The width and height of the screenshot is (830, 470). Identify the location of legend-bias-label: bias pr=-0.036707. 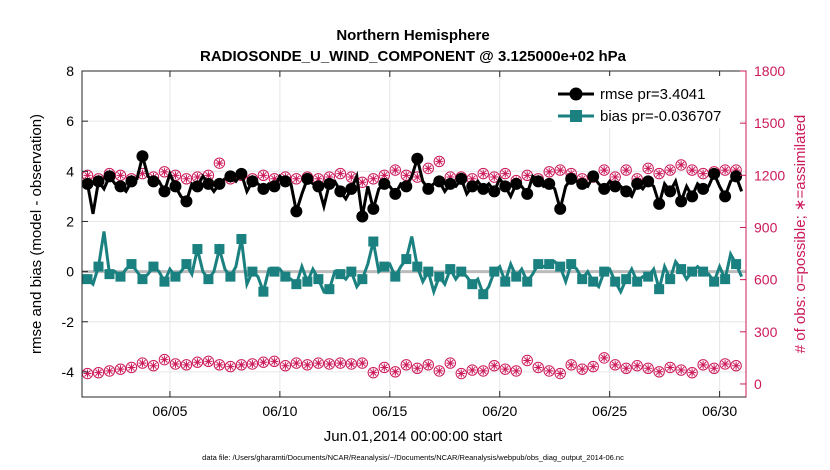
(660, 116).